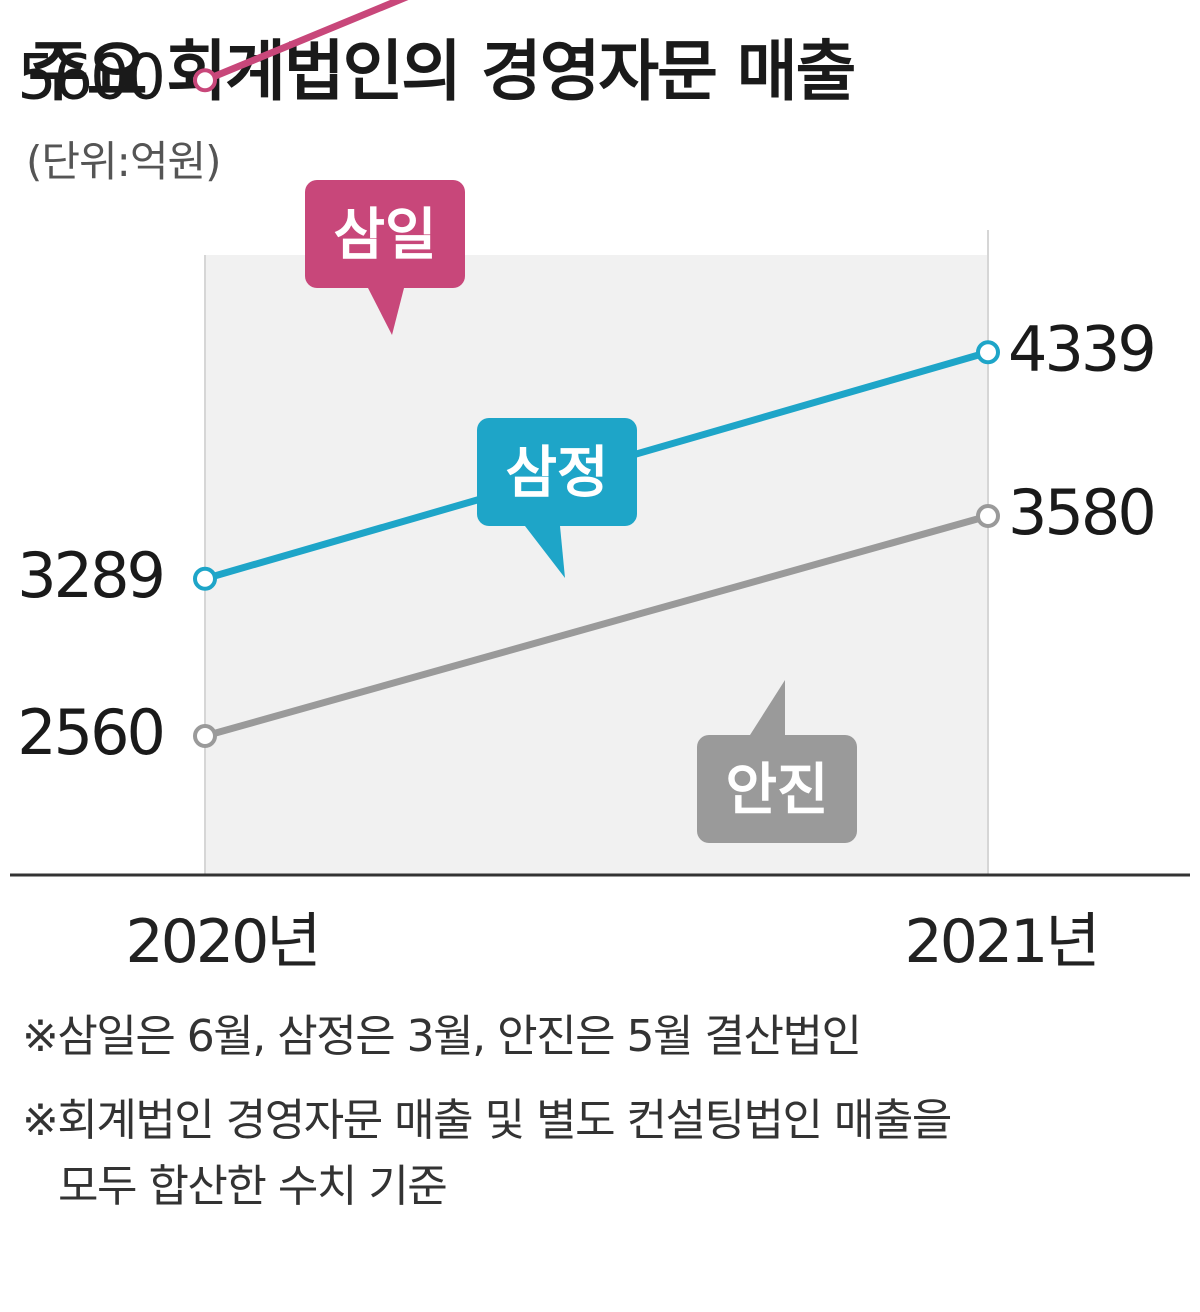 This screenshot has width=1200, height=1312. I want to click on x-tick-label-2021년: 2021년, so click(1001, 942).